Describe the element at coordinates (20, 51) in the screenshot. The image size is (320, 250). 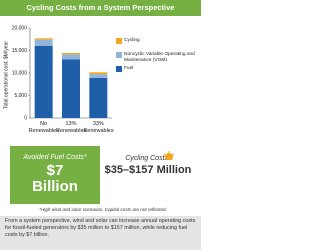
I see `y-tick-label: 15,000` at that location.